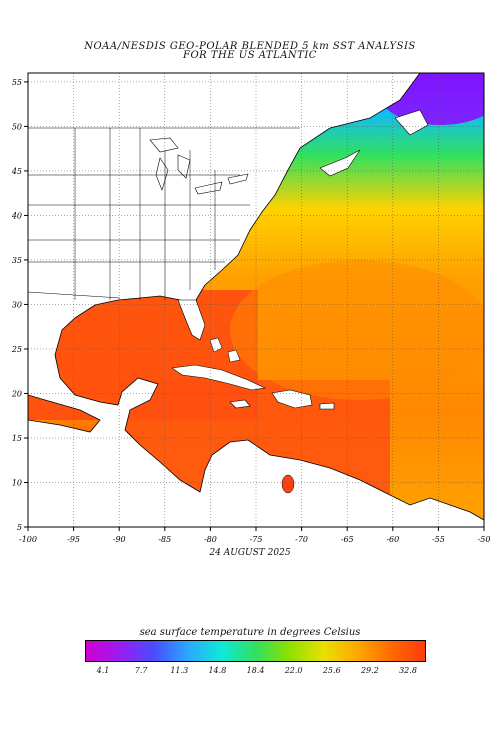 The height and width of the screenshot is (754, 500). I want to click on temperature-colorbar, so click(255, 651).